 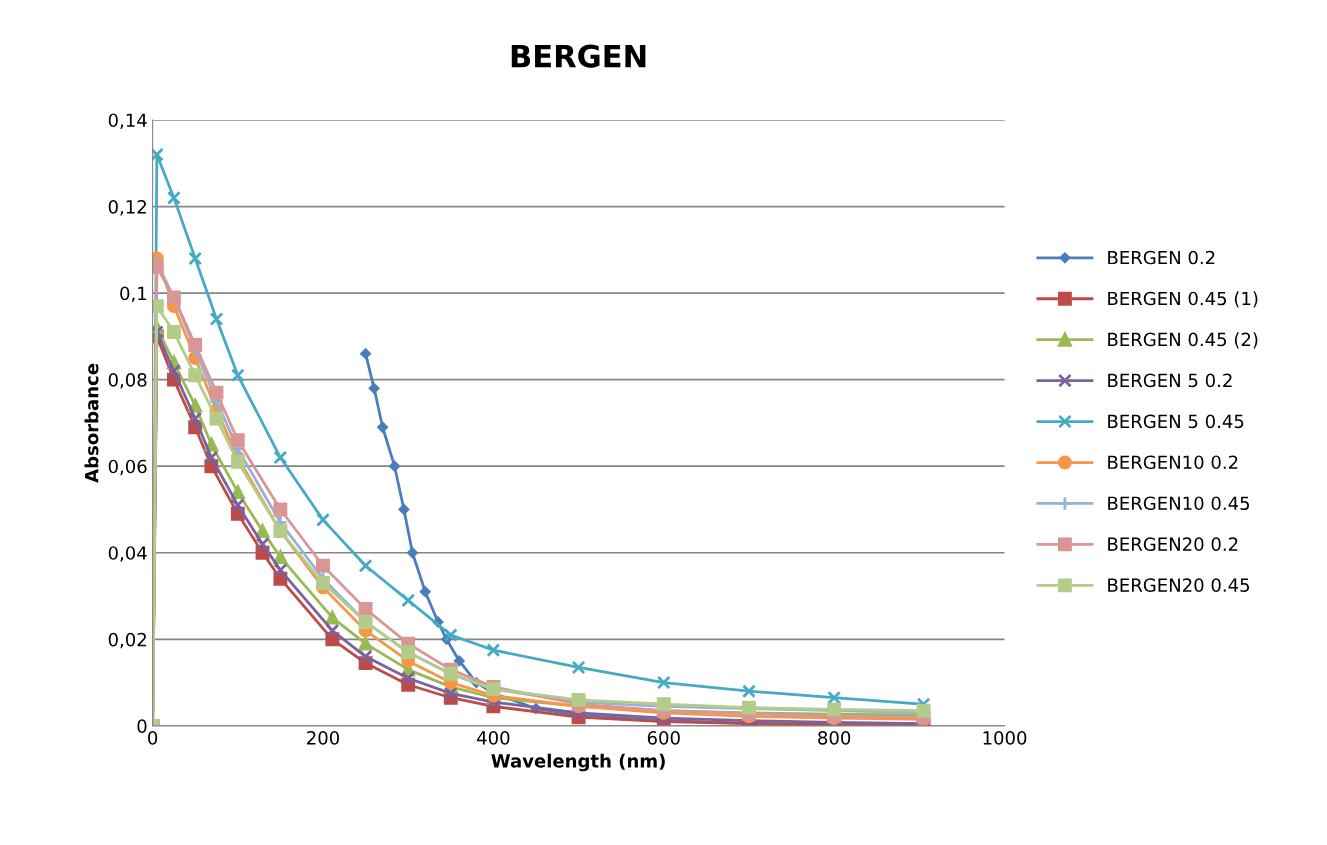 What do you see at coordinates (1170, 380) in the screenshot?
I see `legend-label: BERGEN 5 0.2` at bounding box center [1170, 380].